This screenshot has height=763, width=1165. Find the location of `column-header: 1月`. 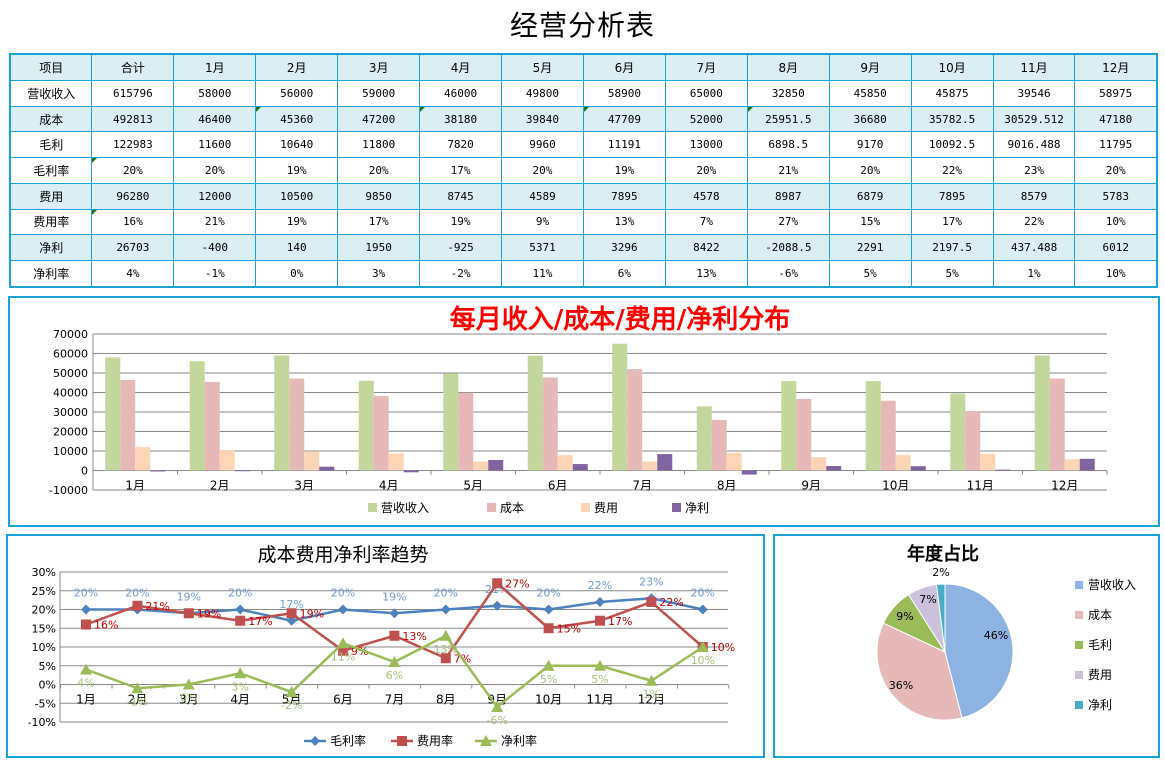

column-header: 1月 is located at coordinates (215, 67).